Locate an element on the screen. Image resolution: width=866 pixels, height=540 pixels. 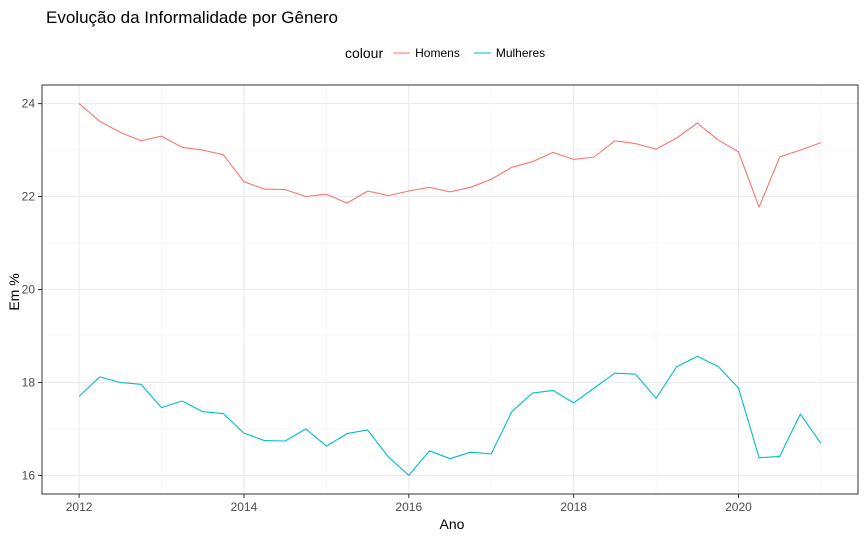
x-tick-label: 2012 is located at coordinates (79, 507).